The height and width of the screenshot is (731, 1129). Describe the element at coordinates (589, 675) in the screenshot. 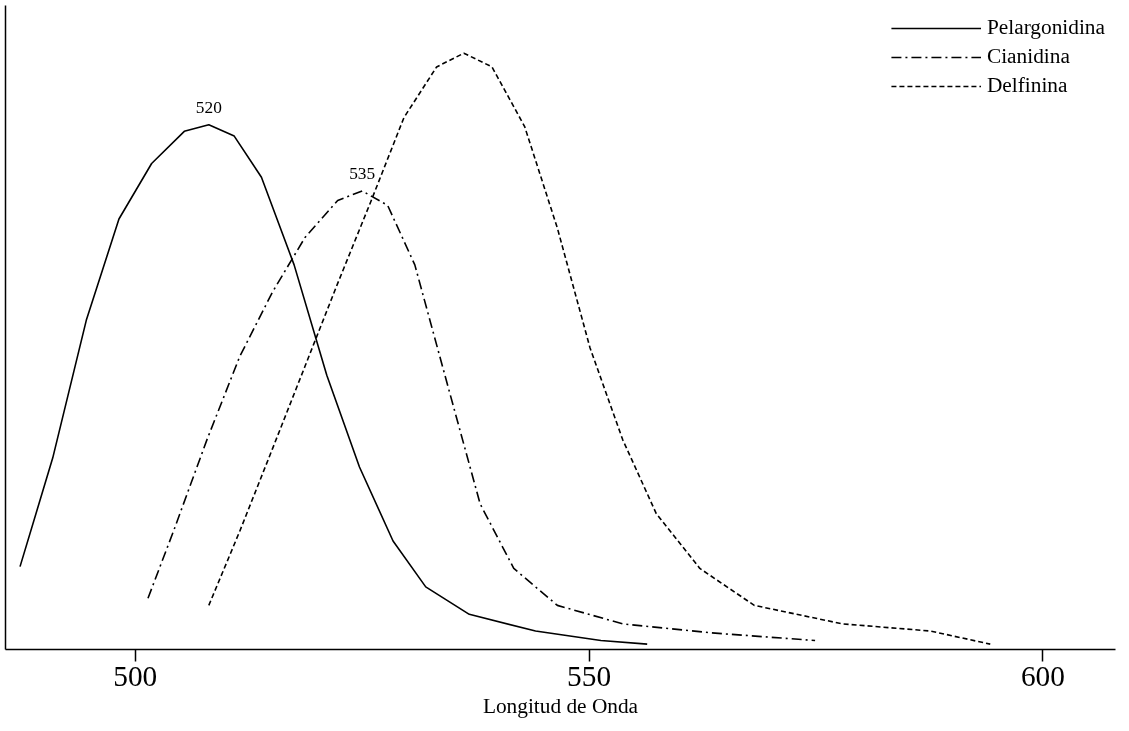

I see `x-tick-label: 550` at that location.